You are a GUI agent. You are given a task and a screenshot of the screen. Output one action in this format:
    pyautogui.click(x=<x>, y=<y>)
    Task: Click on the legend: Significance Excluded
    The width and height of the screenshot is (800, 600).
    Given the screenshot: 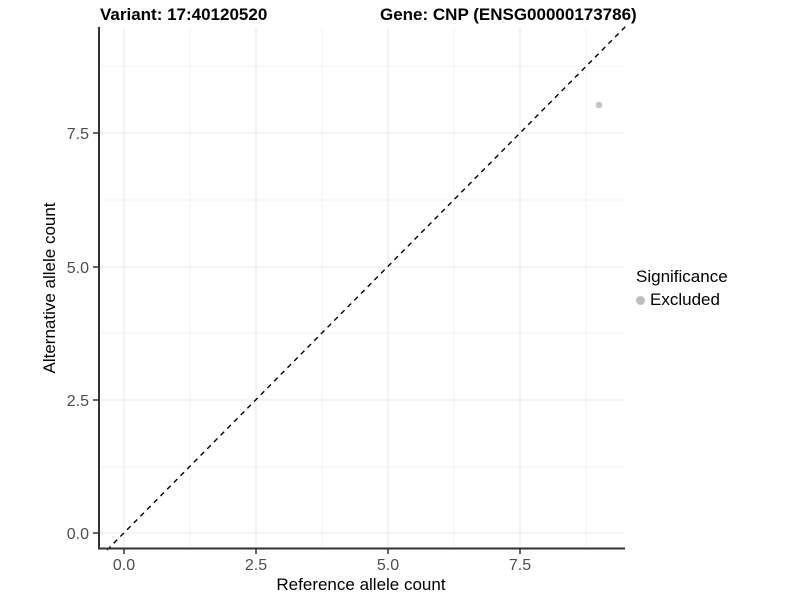 What is the action you would take?
    pyautogui.click(x=682, y=288)
    